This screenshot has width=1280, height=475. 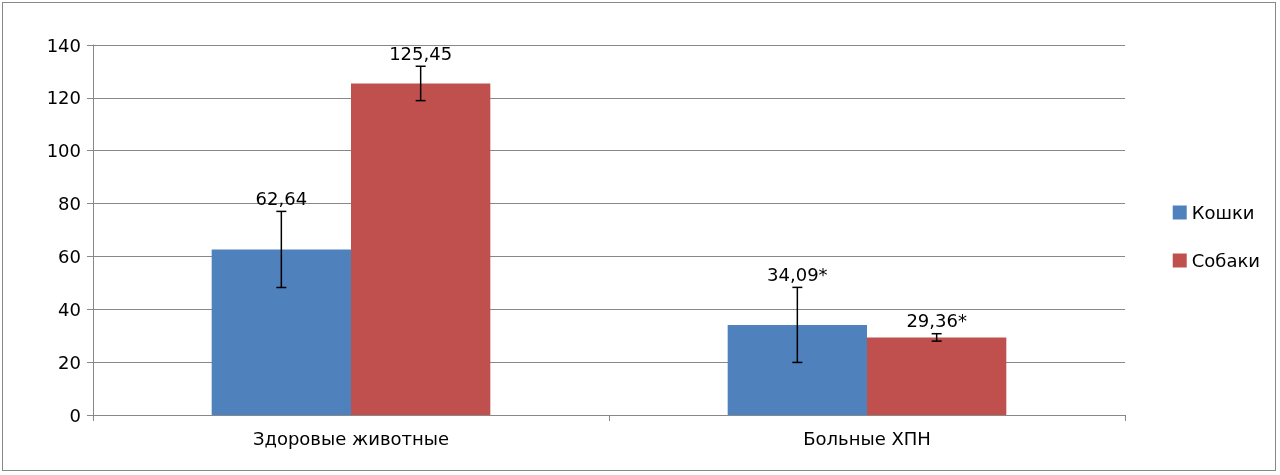 I want to click on data-label: 125,45, so click(x=421, y=53).